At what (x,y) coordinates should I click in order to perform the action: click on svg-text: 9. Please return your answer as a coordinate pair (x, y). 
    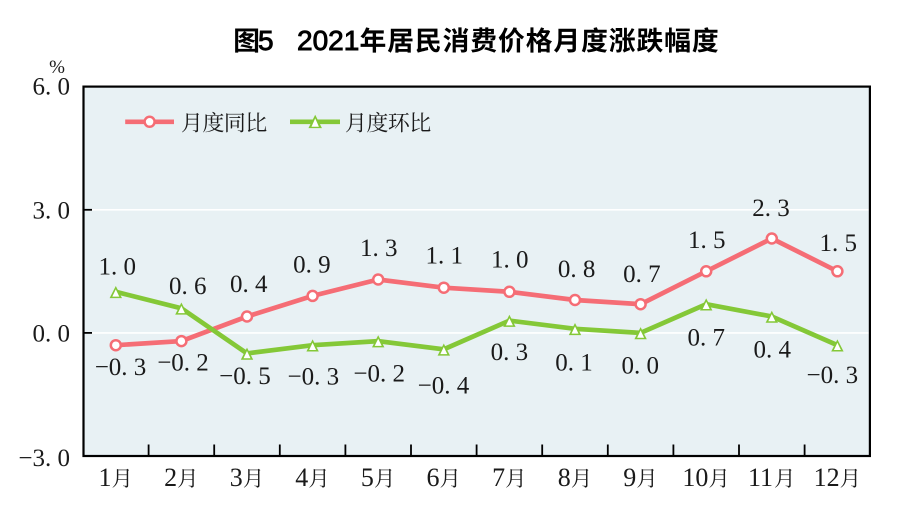
    Looking at the image, I should click on (629, 477).